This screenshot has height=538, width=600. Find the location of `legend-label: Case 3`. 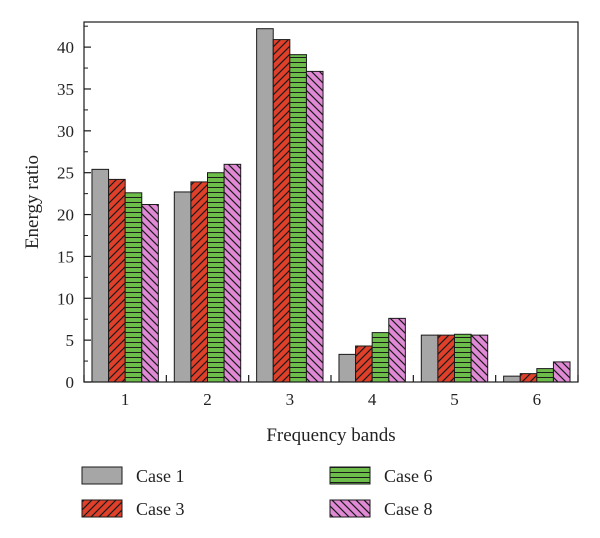

legend-label: Case 3 is located at coordinates (160, 509).